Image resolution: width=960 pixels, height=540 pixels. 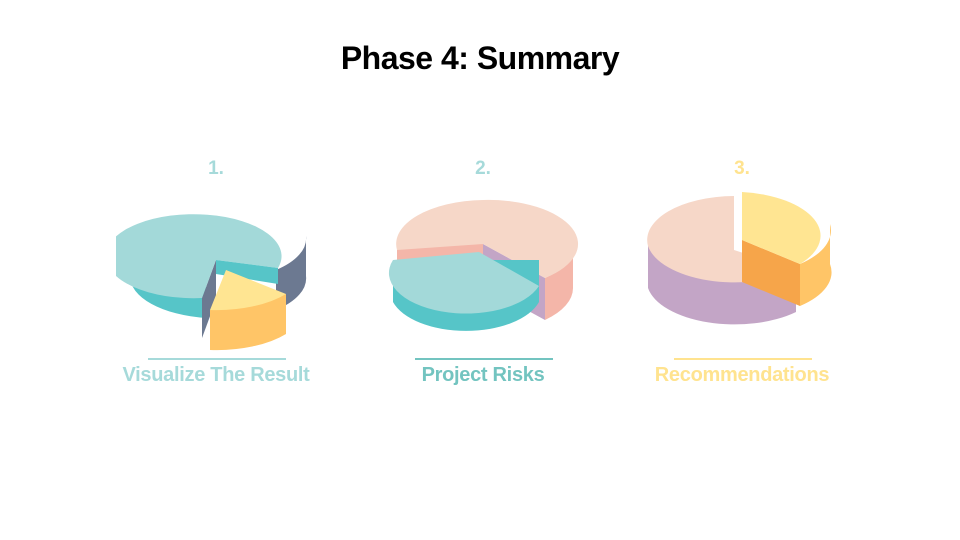 I want to click on card-recommendations: 3. Recommendations, so click(x=742, y=275).